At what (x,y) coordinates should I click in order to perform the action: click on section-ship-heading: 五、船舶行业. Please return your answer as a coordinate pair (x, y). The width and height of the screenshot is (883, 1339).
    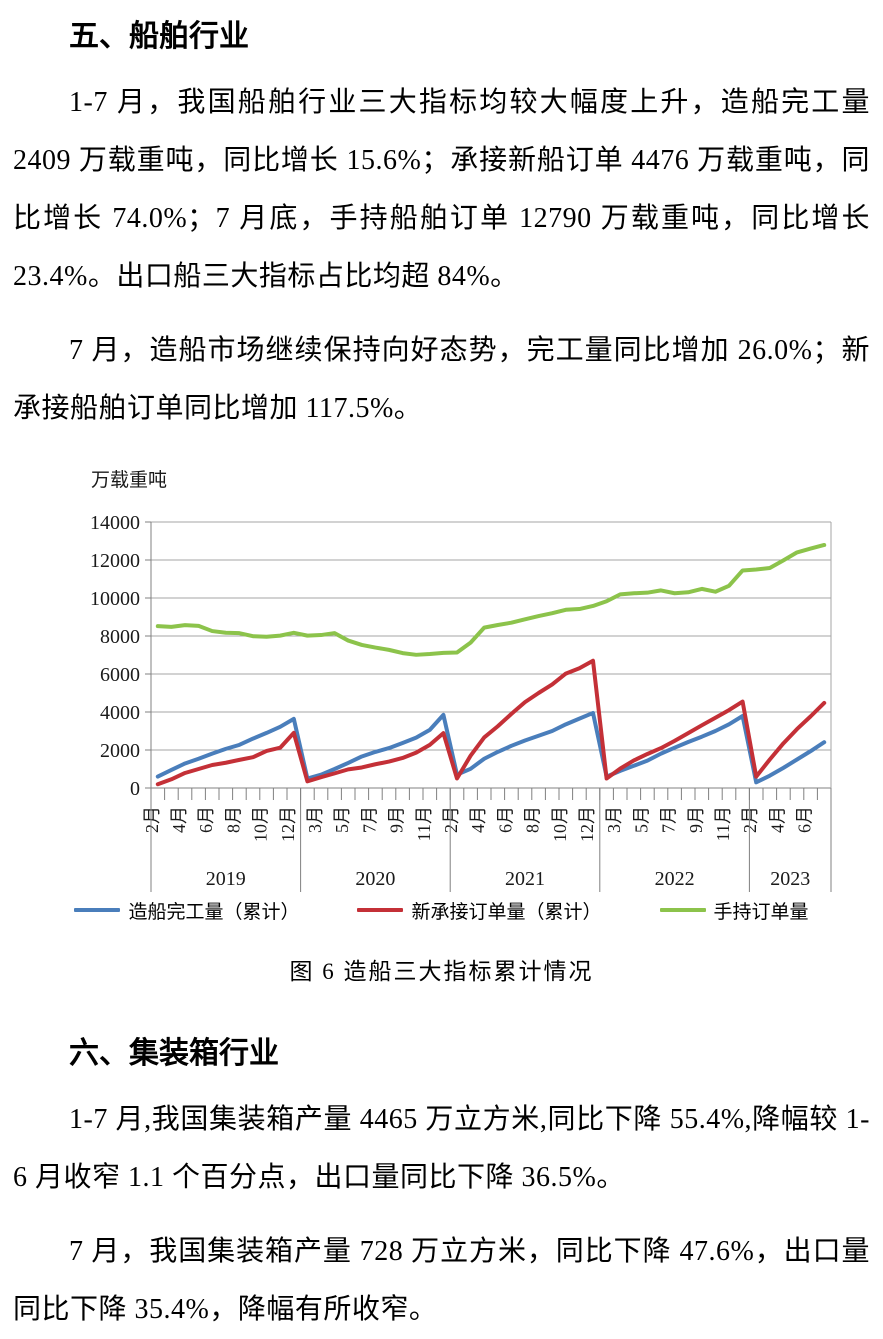
    Looking at the image, I should click on (159, 36).